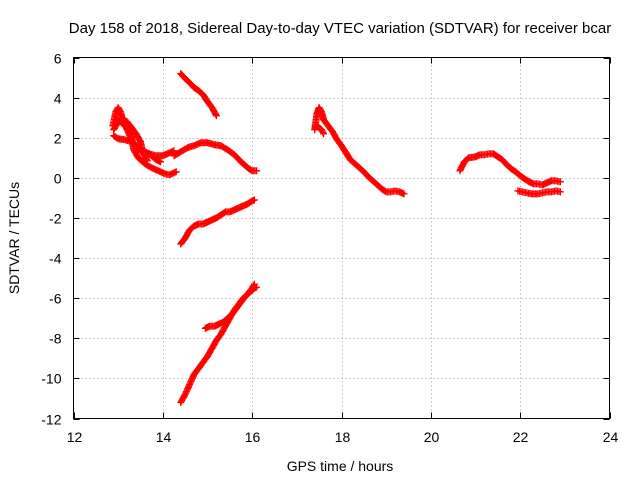 This screenshot has width=640, height=480. Describe the element at coordinates (75, 437) in the screenshot. I see `x-tick-label: 12` at that location.